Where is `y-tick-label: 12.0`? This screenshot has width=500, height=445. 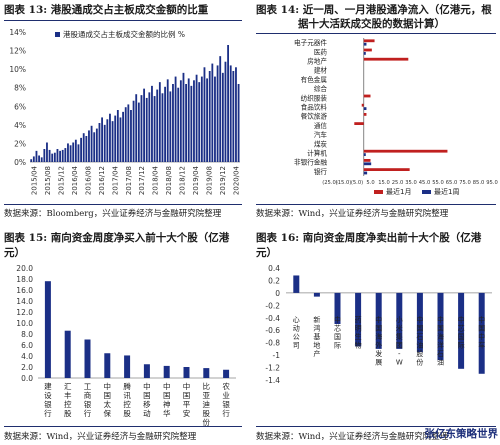
y-tick-label: 12.0 is located at coordinates (24, 312).